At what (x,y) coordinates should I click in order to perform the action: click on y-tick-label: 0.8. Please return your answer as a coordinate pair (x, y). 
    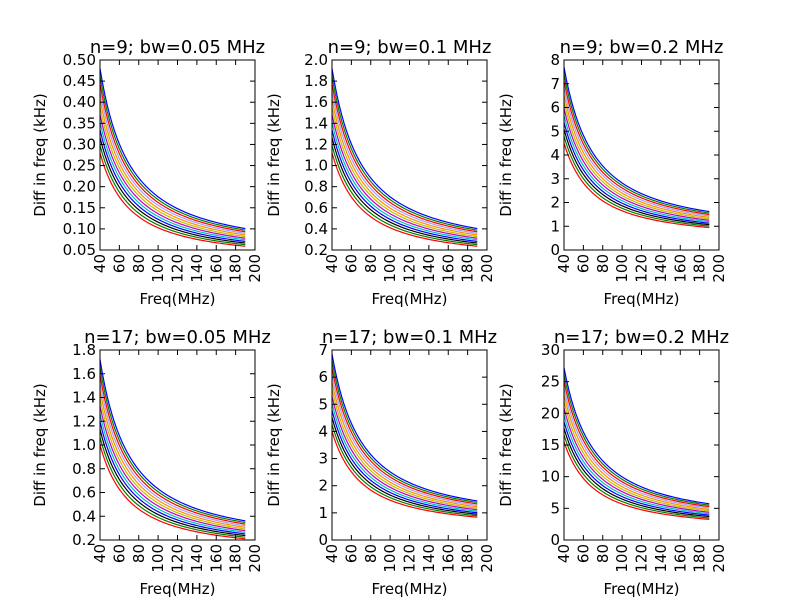
    Looking at the image, I should click on (84, 469).